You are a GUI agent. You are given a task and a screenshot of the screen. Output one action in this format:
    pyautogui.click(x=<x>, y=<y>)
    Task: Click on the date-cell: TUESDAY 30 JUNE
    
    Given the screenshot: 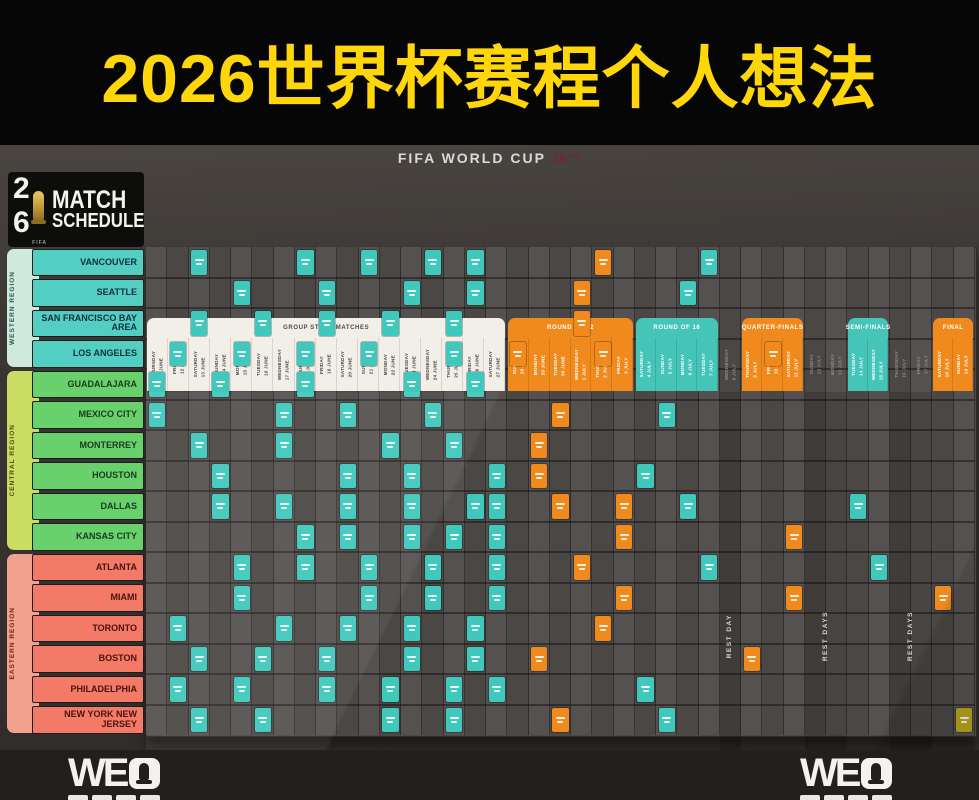 What is the action you would take?
    pyautogui.click(x=560, y=364)
    